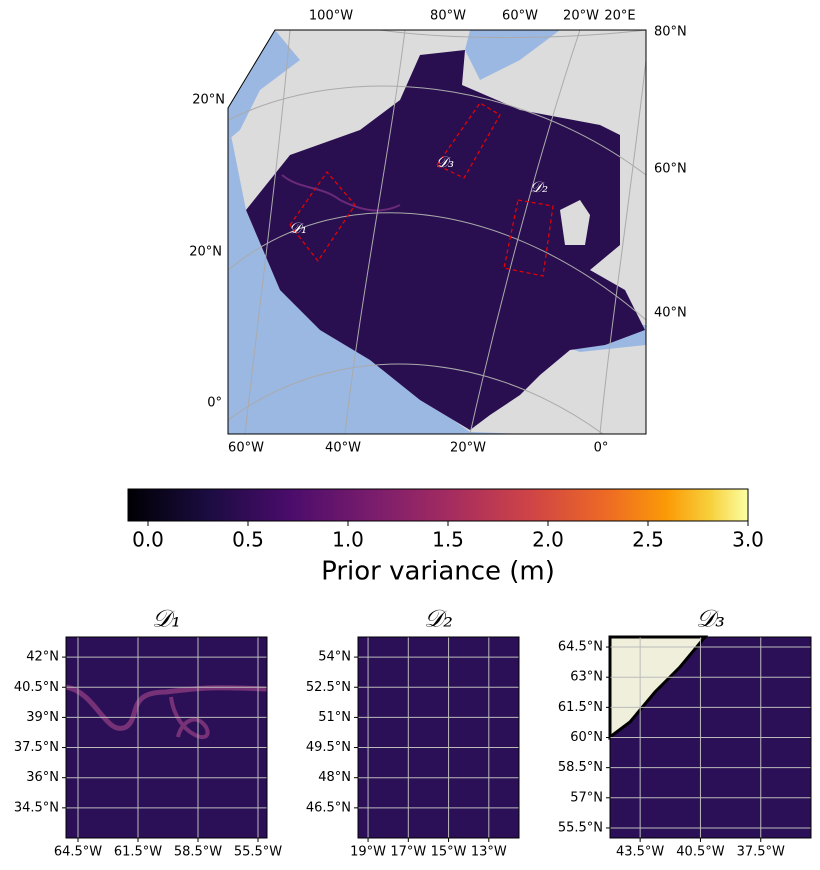 Image resolution: width=820 pixels, height=870 pixels. What do you see at coordinates (36, 807) in the screenshot?
I see `y-tick-label: 34.5°N` at bounding box center [36, 807].